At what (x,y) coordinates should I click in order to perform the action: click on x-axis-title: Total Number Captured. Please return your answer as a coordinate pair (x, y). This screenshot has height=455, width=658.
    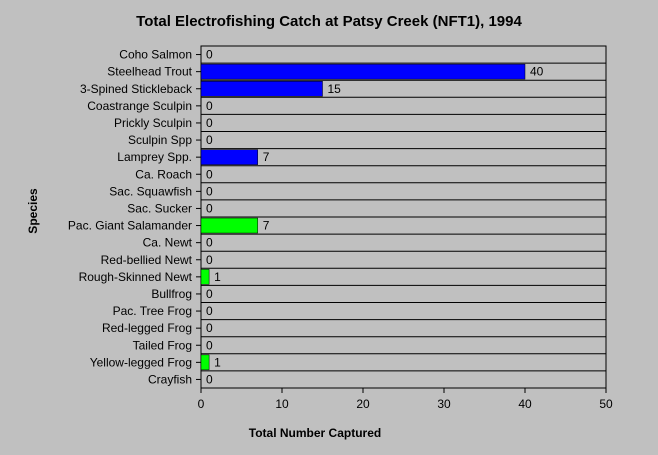
    Looking at the image, I should click on (315, 433).